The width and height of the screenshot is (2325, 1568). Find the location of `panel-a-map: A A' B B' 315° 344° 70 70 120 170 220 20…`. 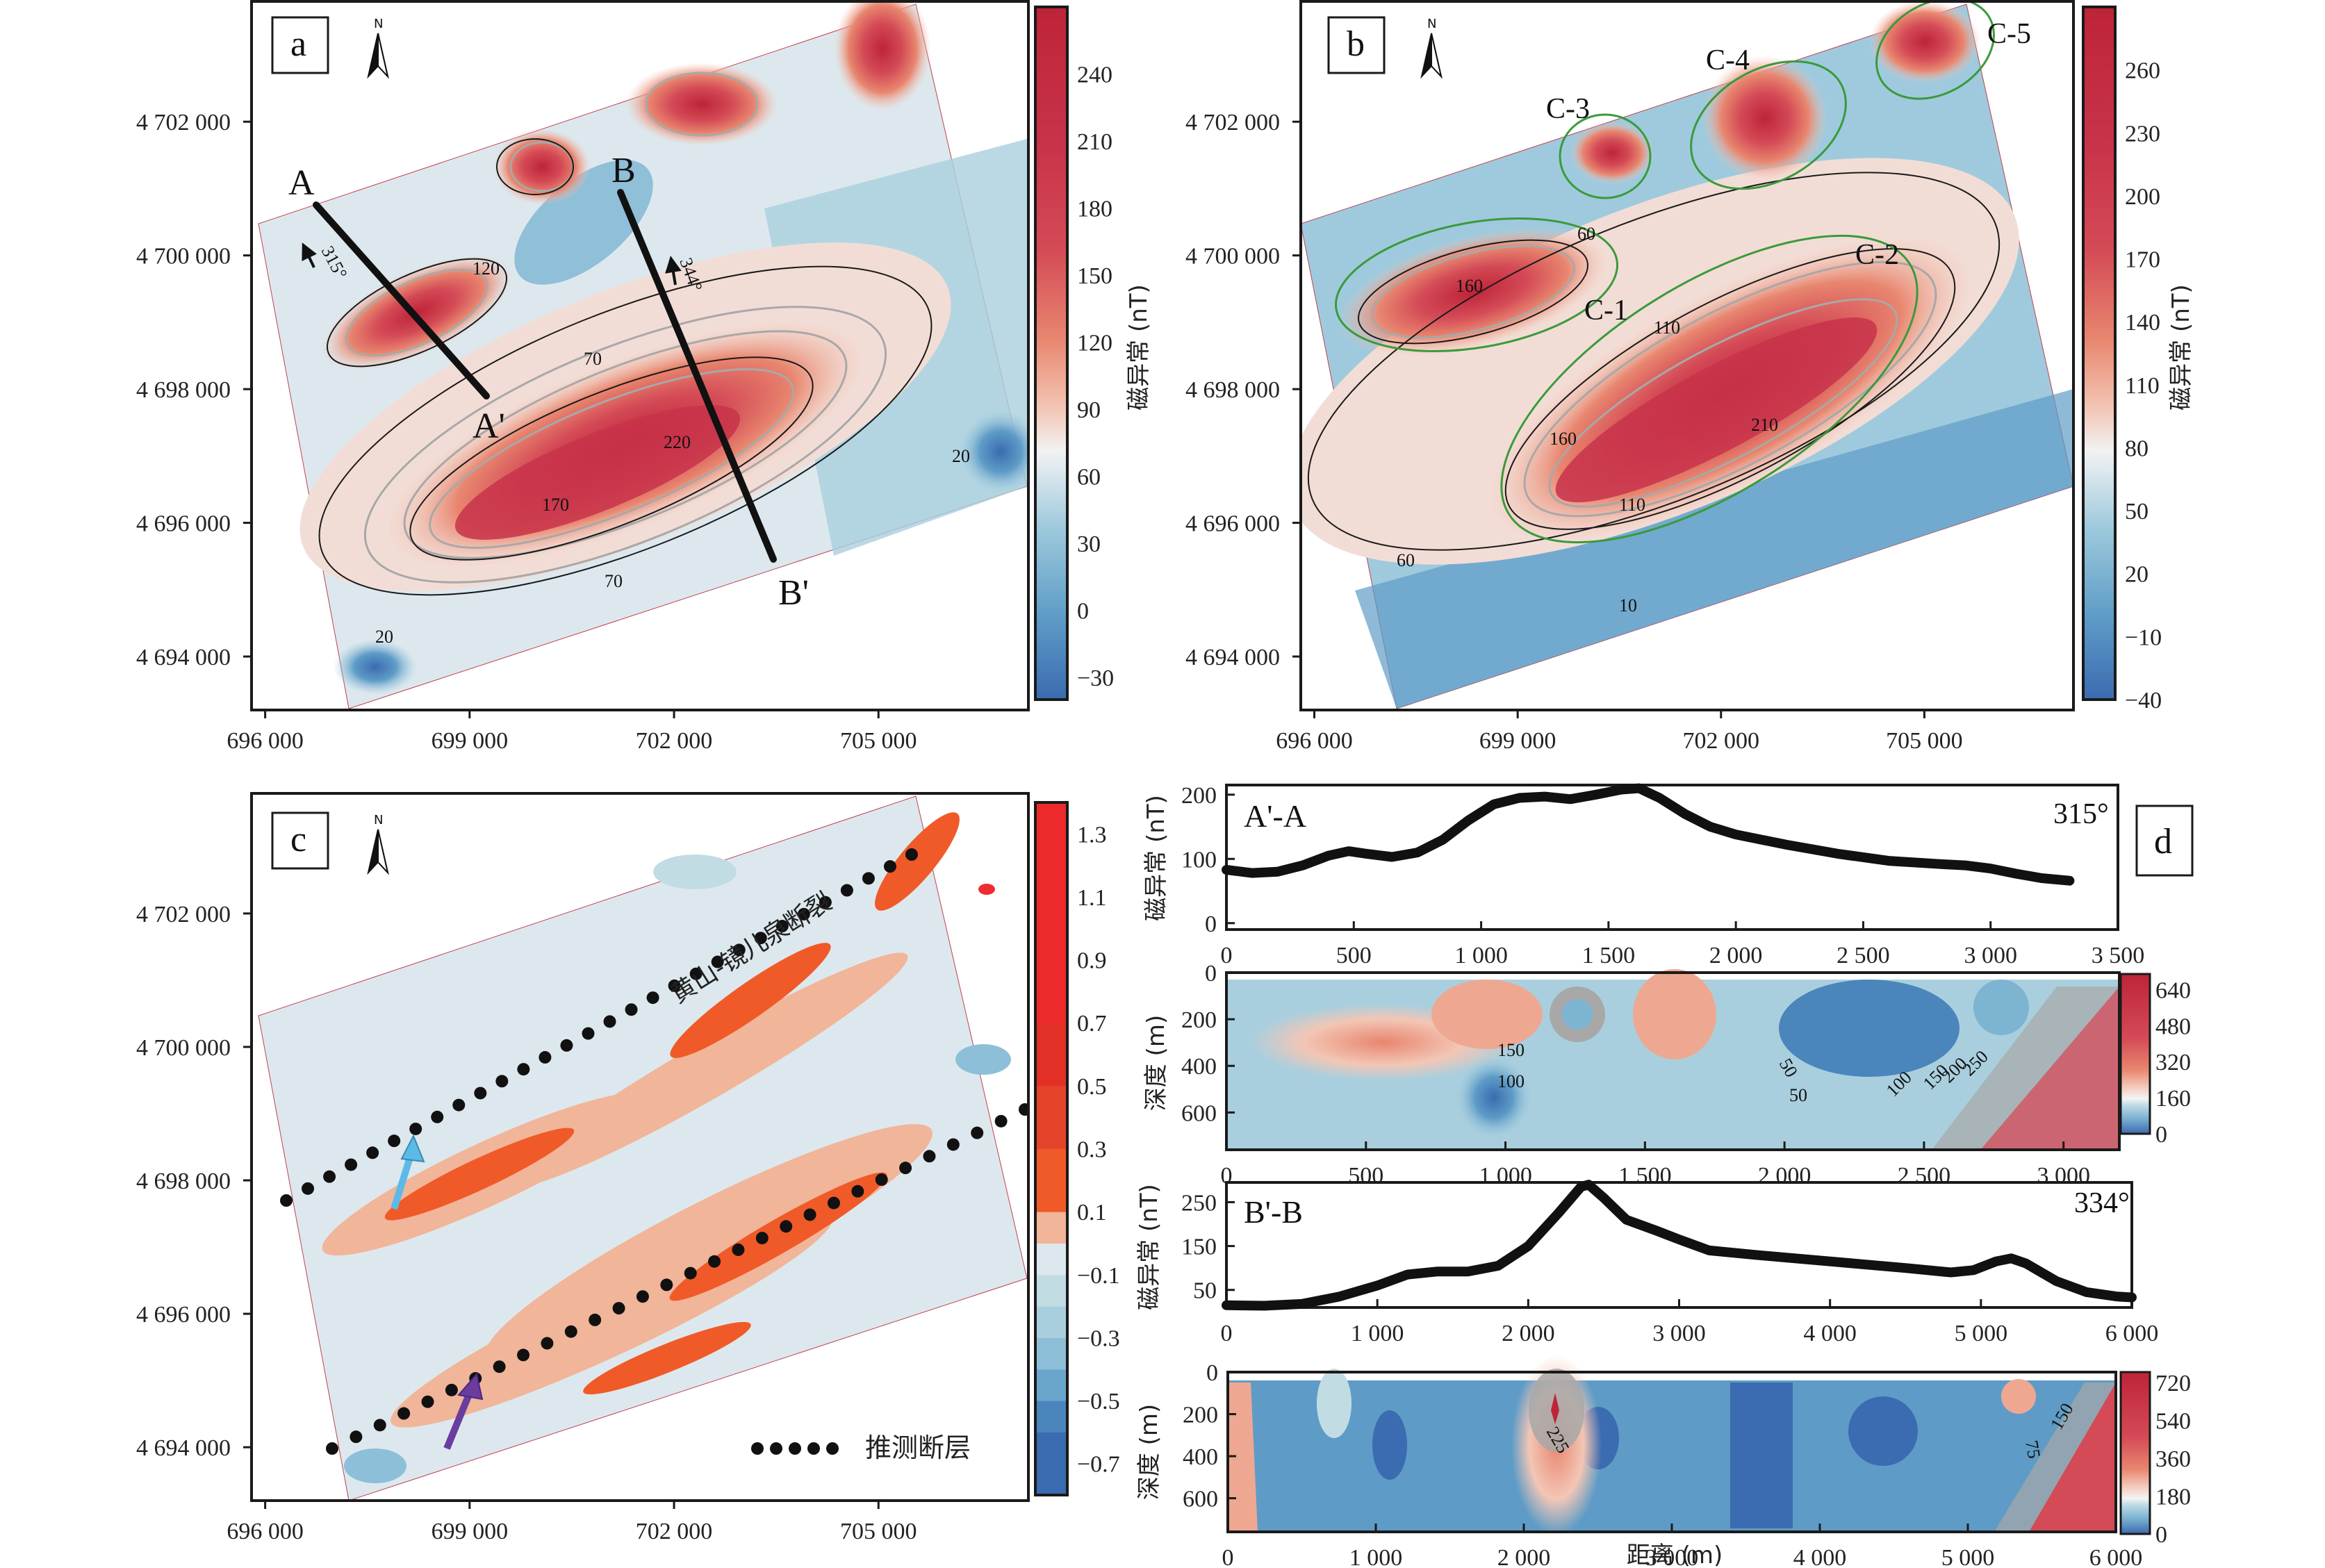

panel-a-map: A A' B B' 315° 344° 70 70 120 170 220 20… is located at coordinates (643, 355).